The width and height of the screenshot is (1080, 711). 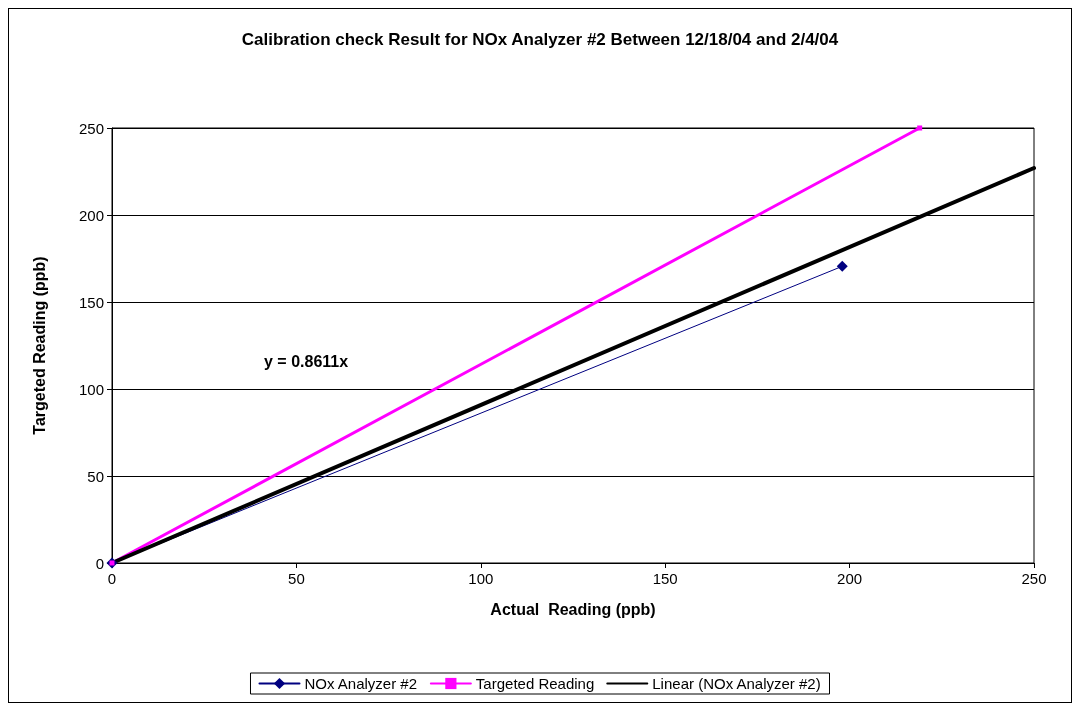 I want to click on y-tick-label: 250, so click(x=91, y=128).